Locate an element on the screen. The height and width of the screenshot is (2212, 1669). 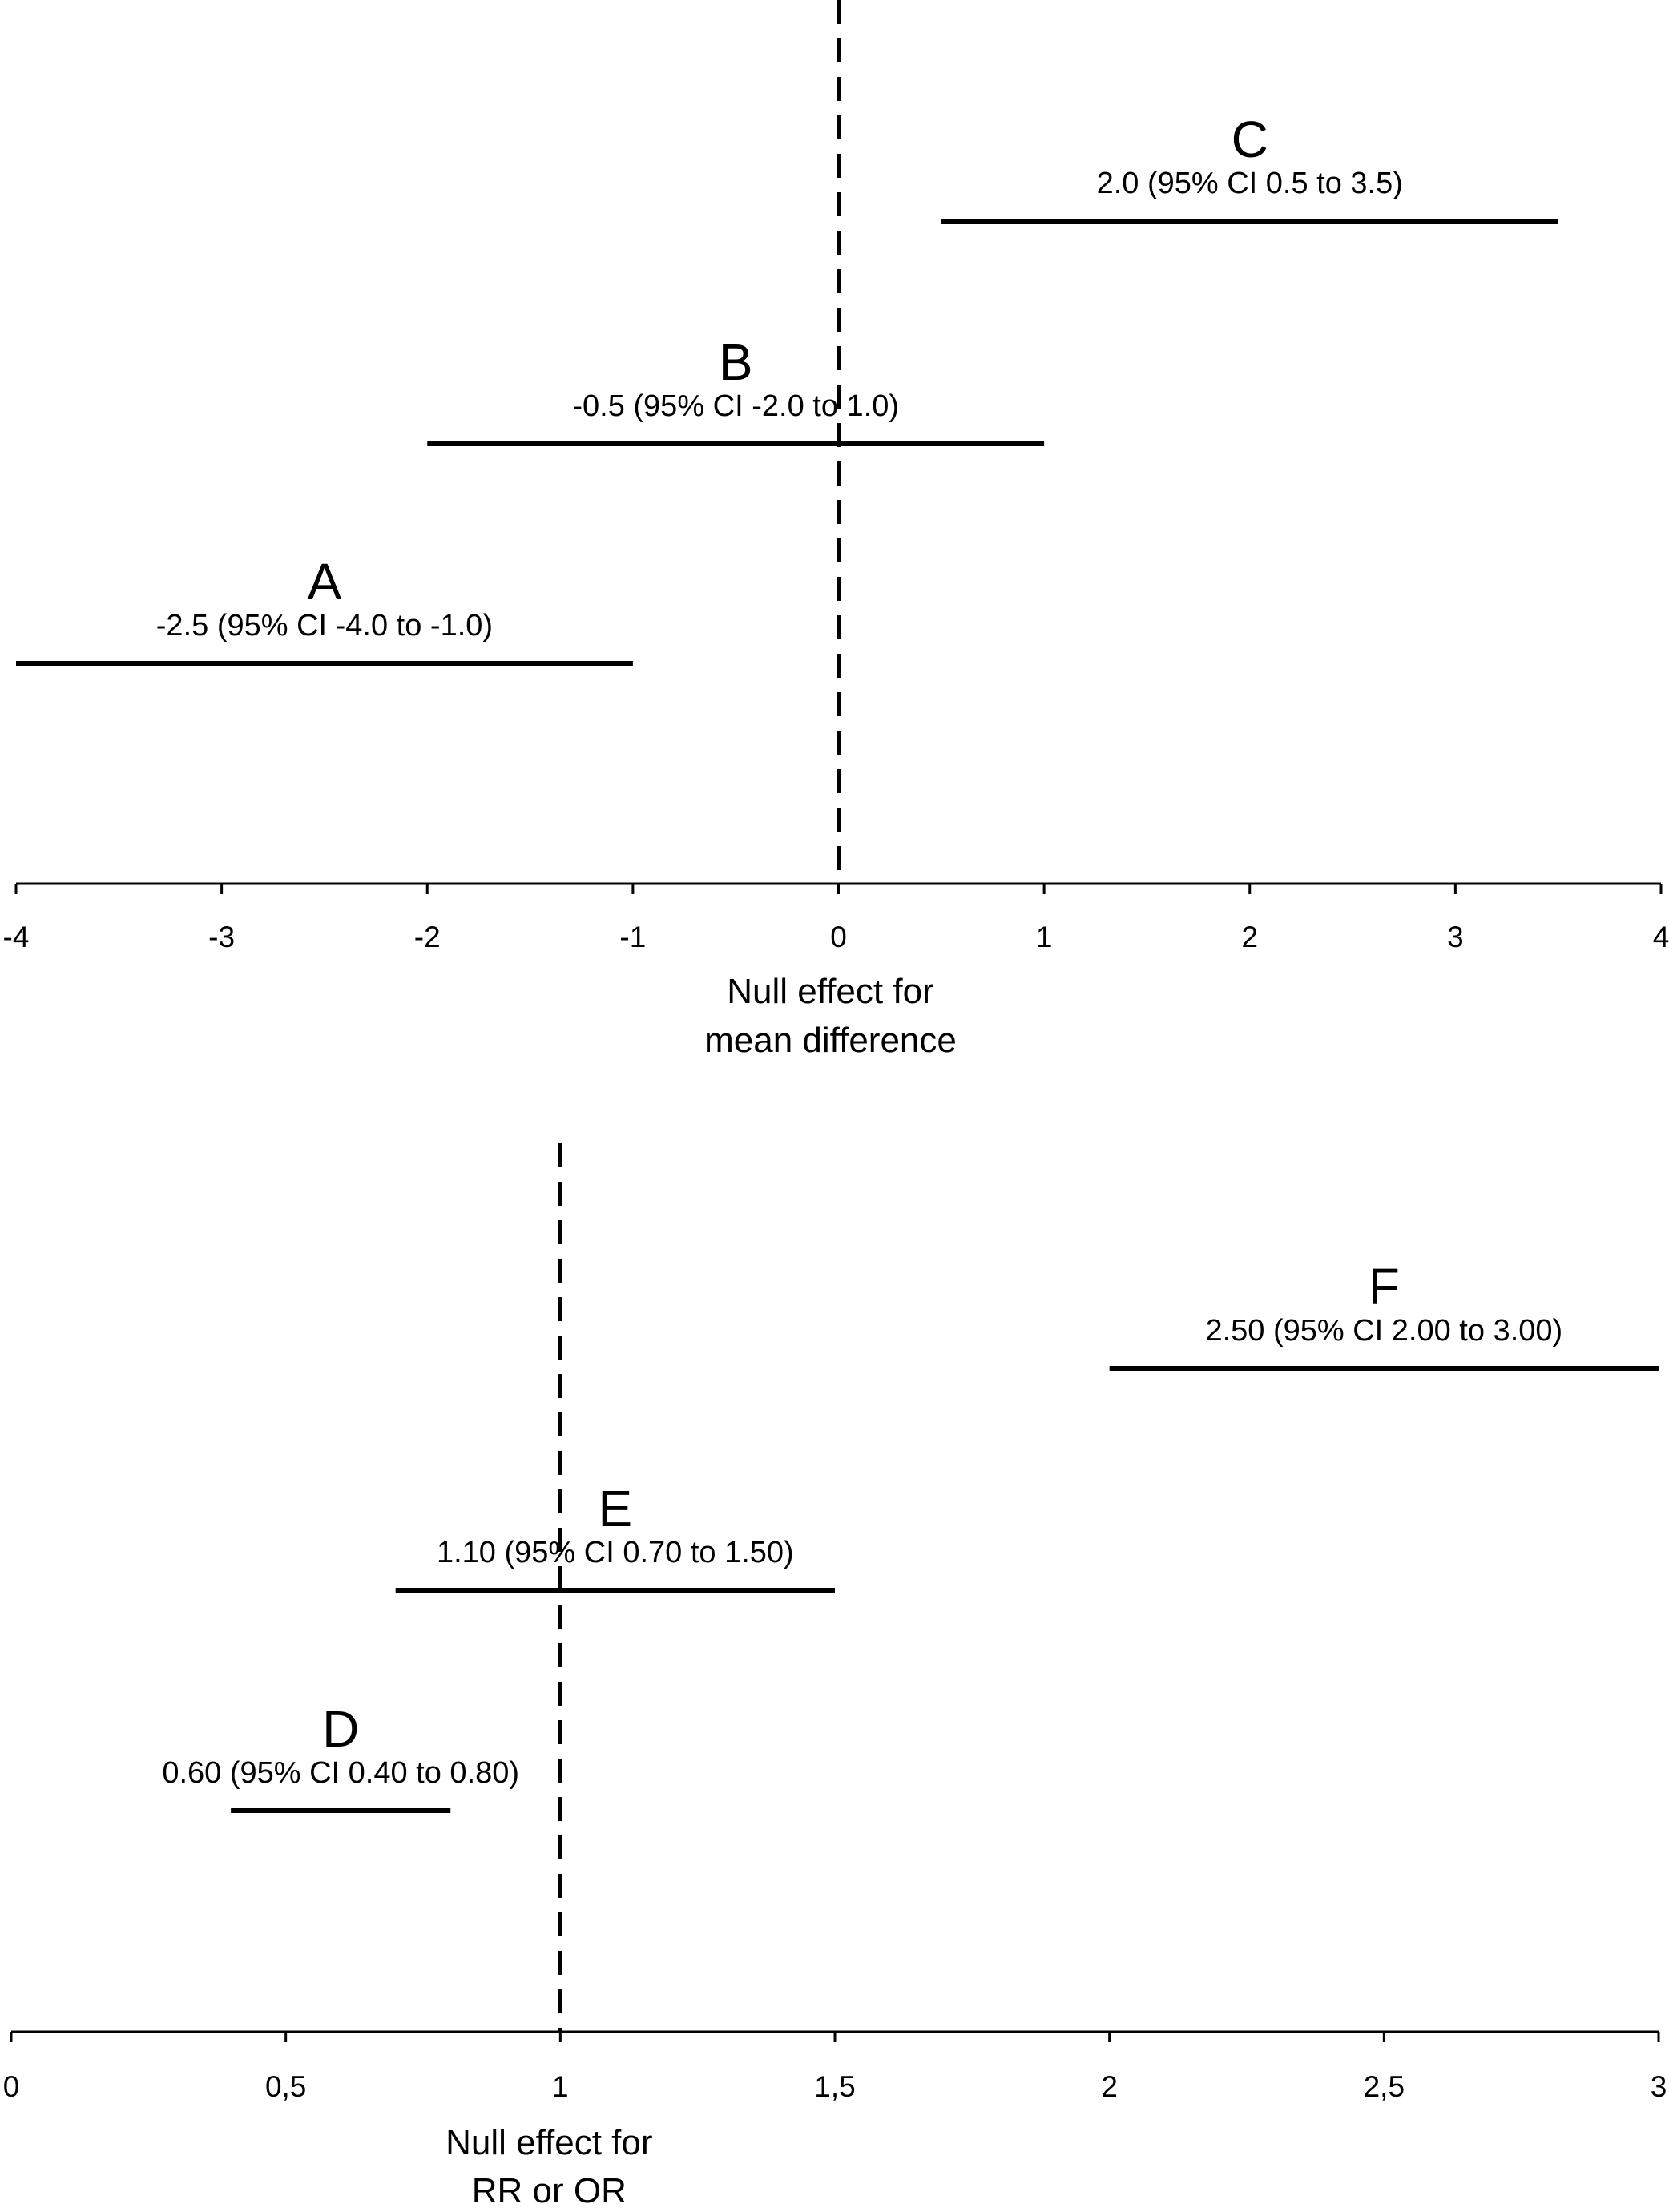
ci-letter-c: C is located at coordinates (1250, 139).